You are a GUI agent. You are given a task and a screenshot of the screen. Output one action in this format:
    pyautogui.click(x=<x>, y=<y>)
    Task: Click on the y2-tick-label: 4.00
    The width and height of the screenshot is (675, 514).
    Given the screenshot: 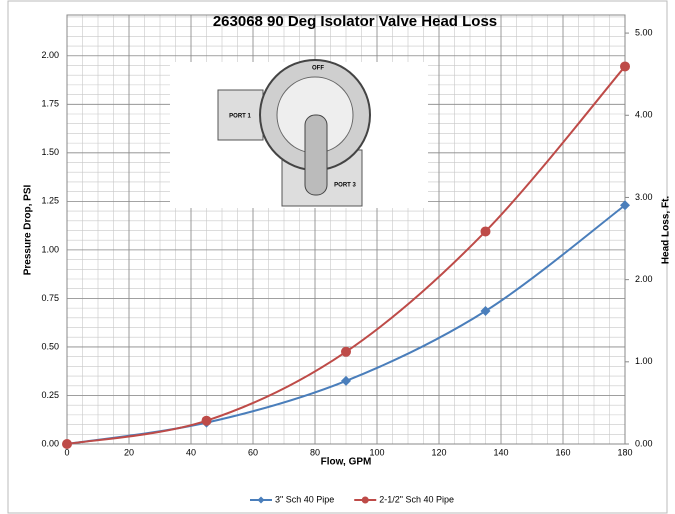 What is the action you would take?
    pyautogui.click(x=644, y=115)
    